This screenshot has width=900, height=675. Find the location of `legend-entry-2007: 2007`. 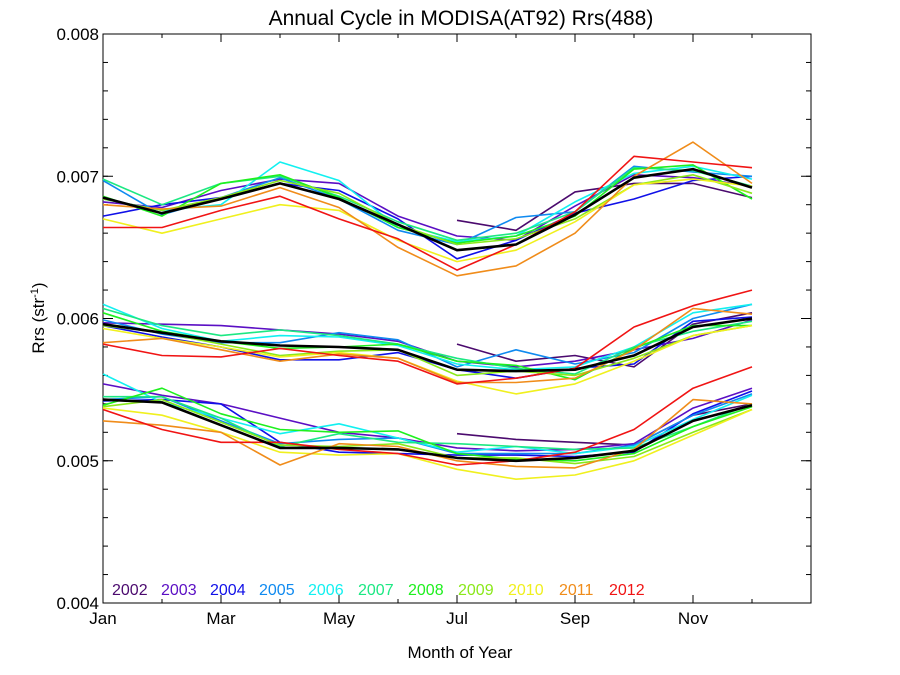

legend-entry-2007: 2007 is located at coordinates (376, 590).